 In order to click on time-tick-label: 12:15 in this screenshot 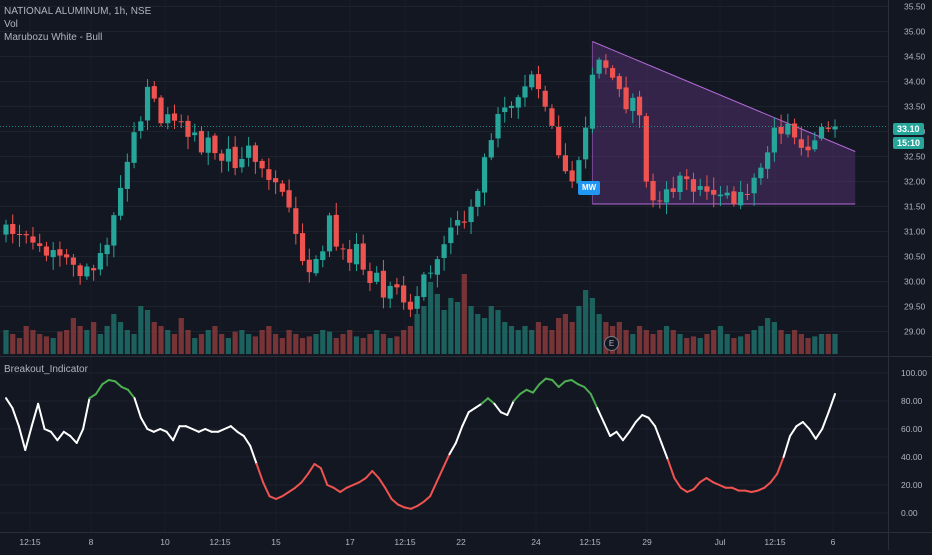, I will do `click(30, 542)`.